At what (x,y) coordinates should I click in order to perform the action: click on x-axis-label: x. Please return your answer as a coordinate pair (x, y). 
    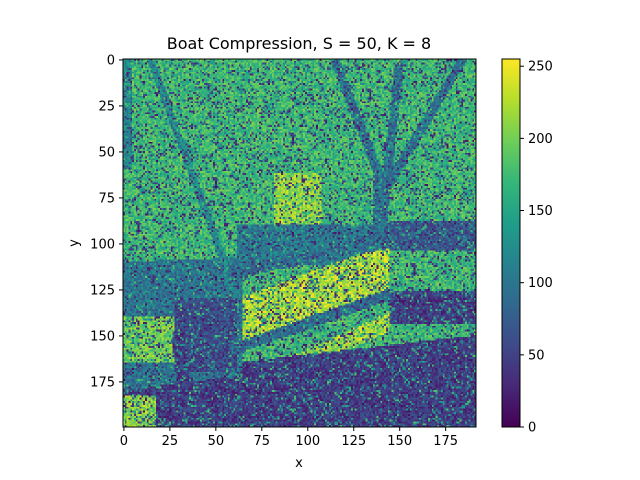
    Looking at the image, I should click on (299, 463).